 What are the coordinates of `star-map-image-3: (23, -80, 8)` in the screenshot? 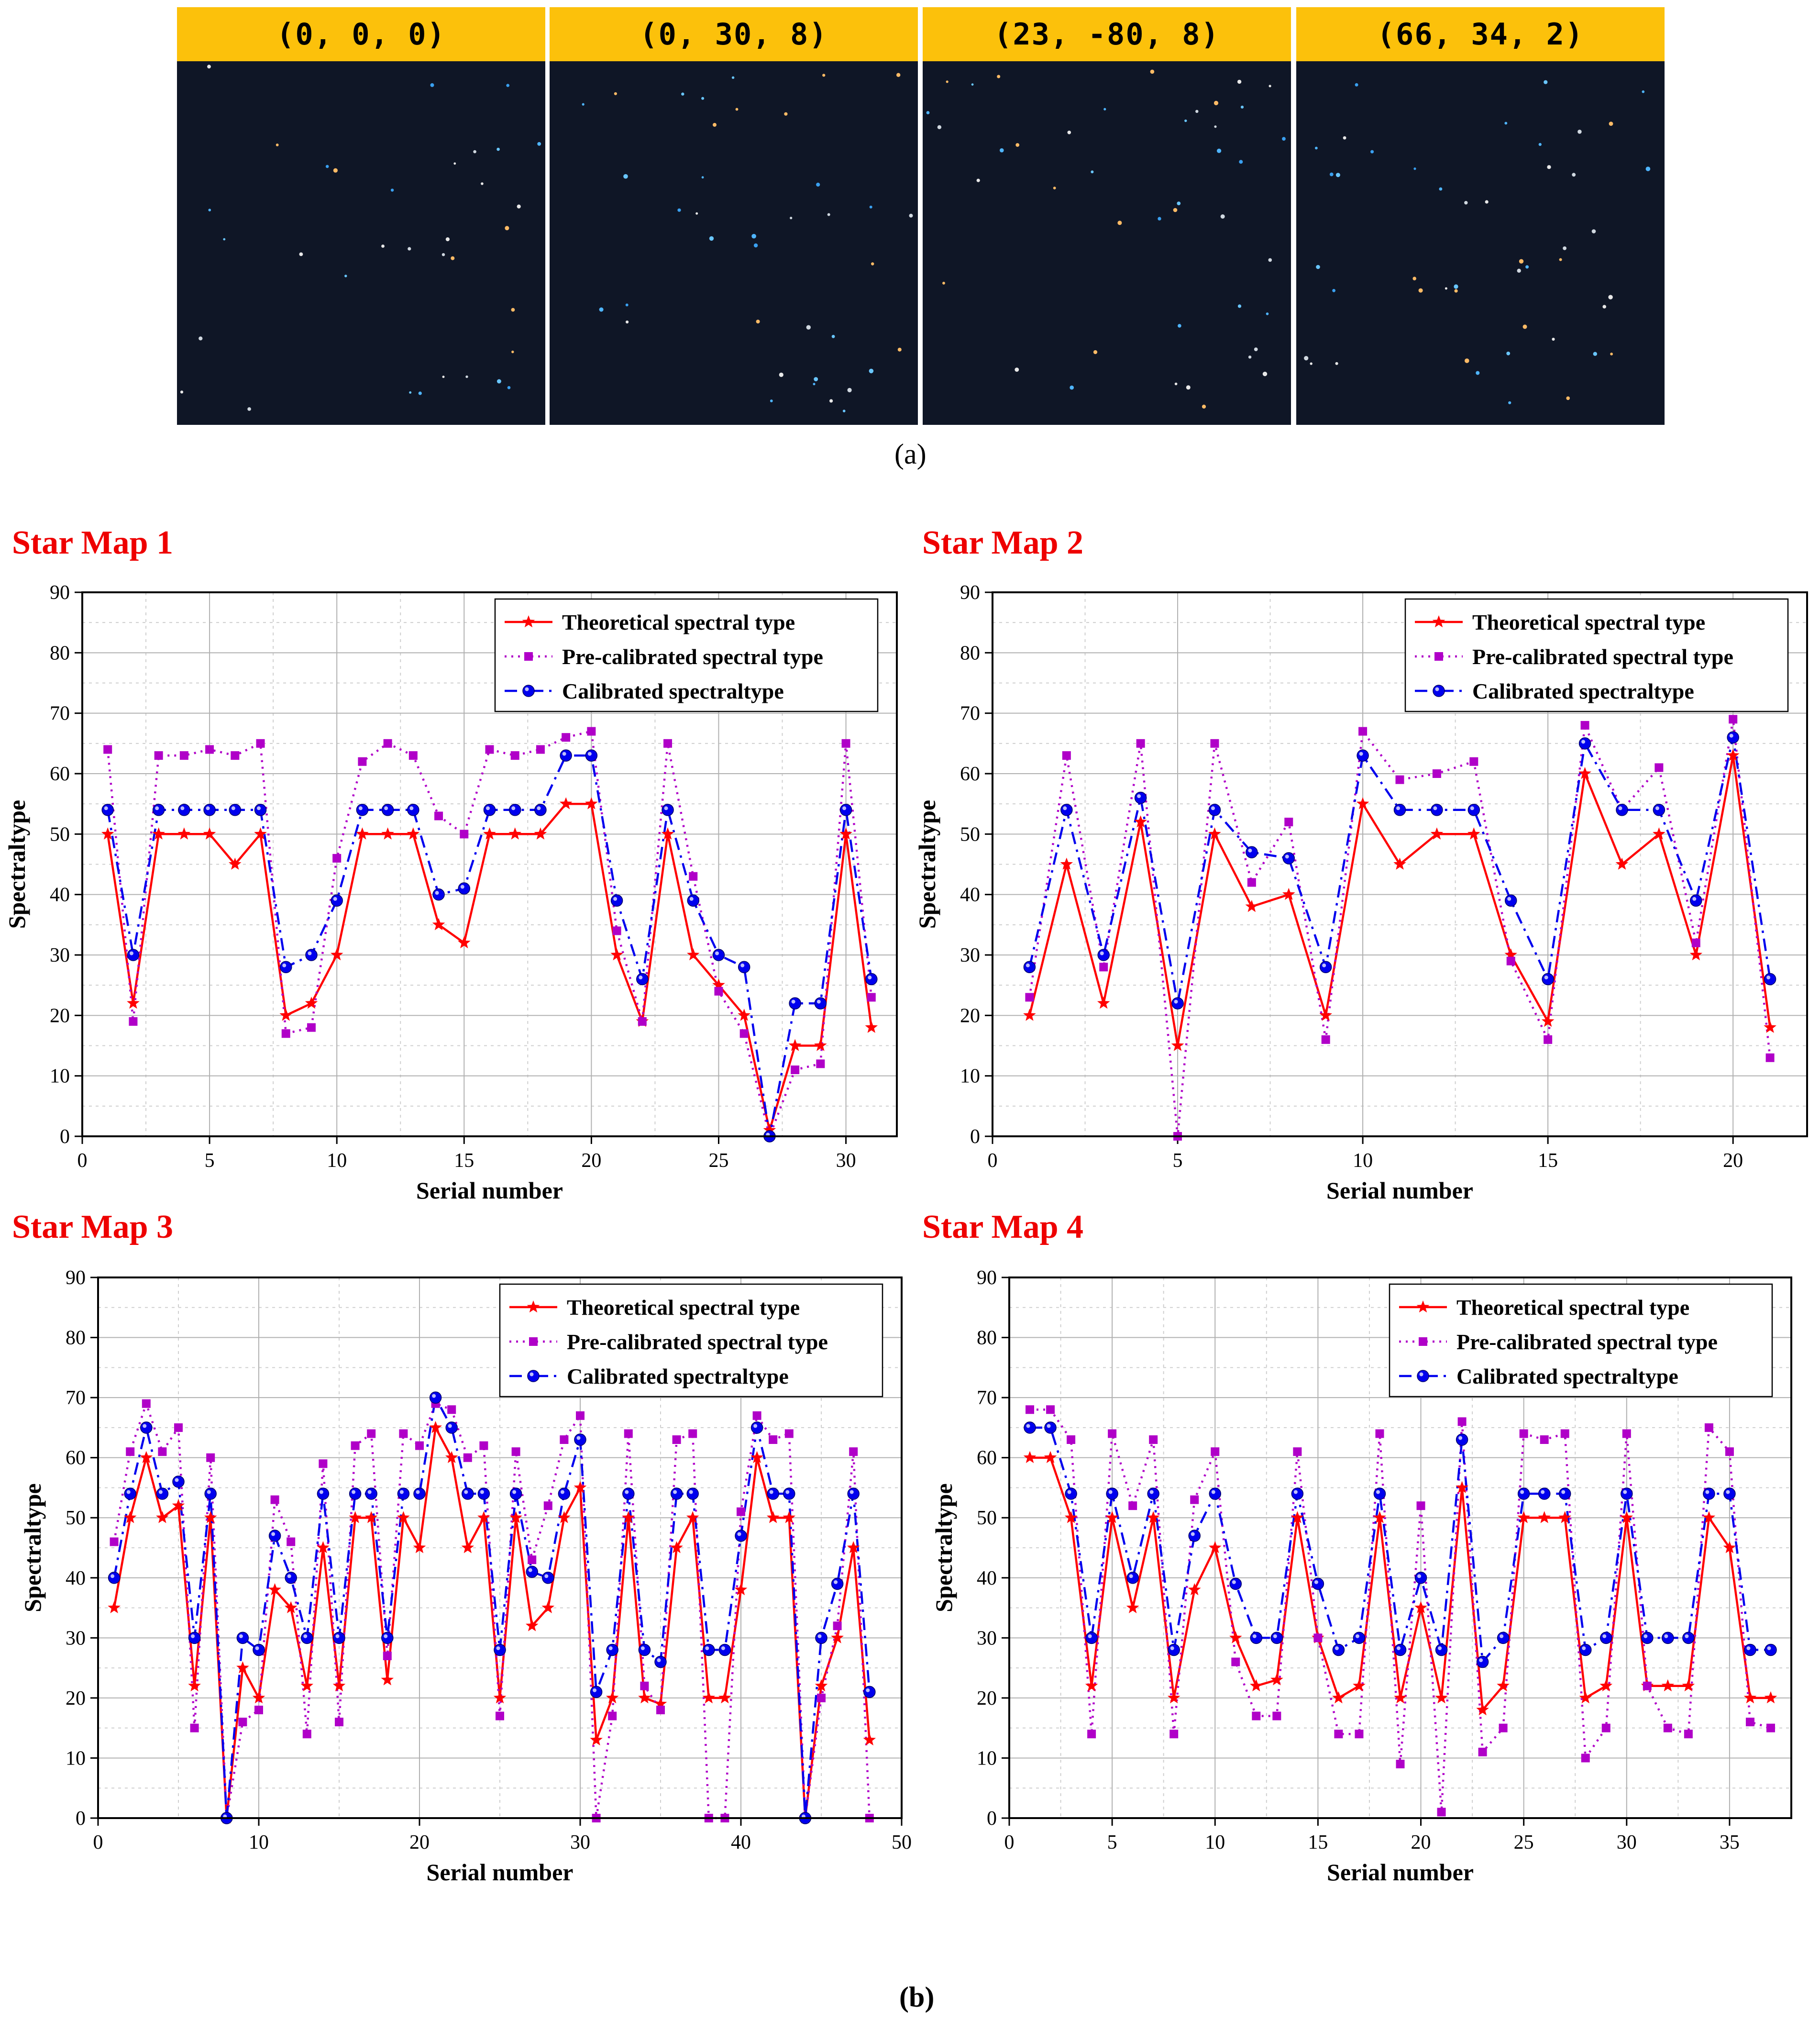 It's located at (1107, 216).